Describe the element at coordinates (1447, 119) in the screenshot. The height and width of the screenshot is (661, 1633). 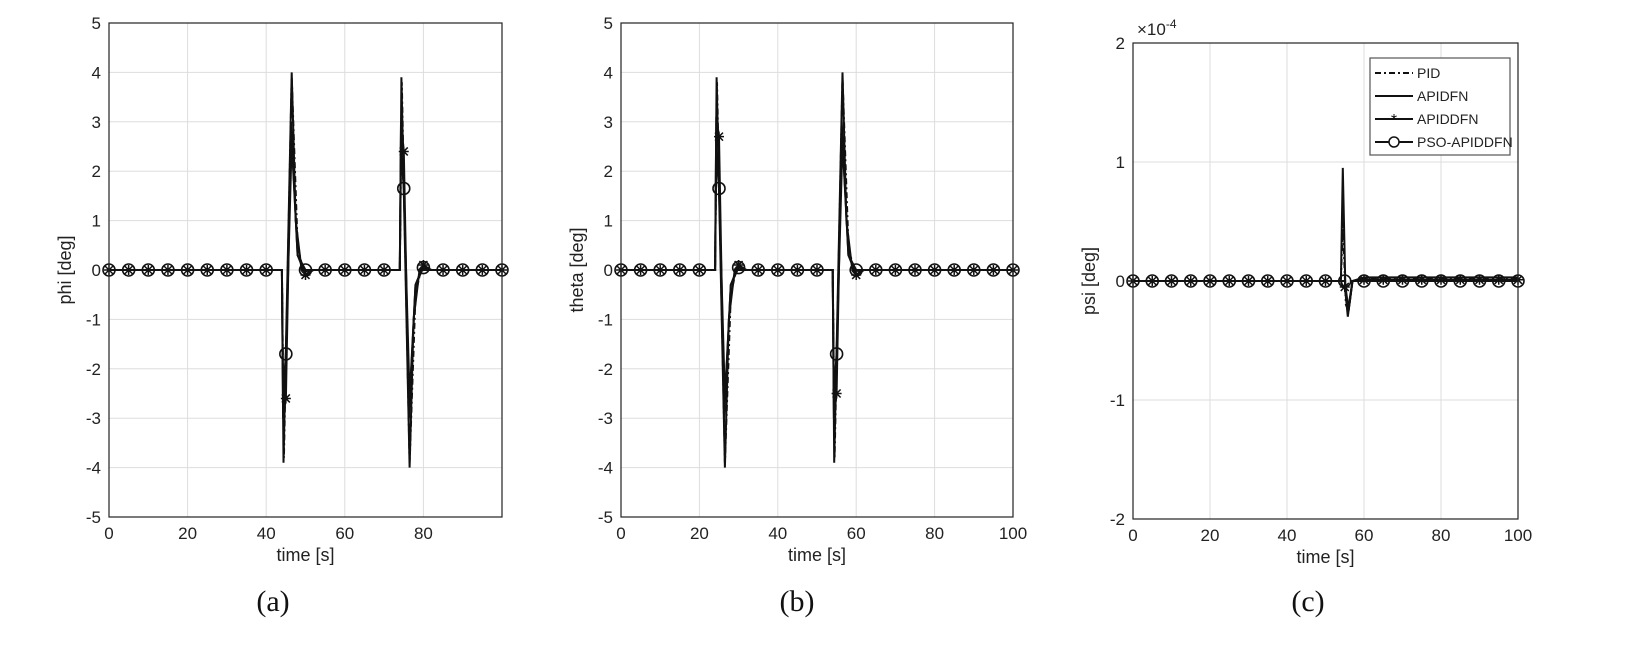
I see `legend-label: APIDDFN` at that location.